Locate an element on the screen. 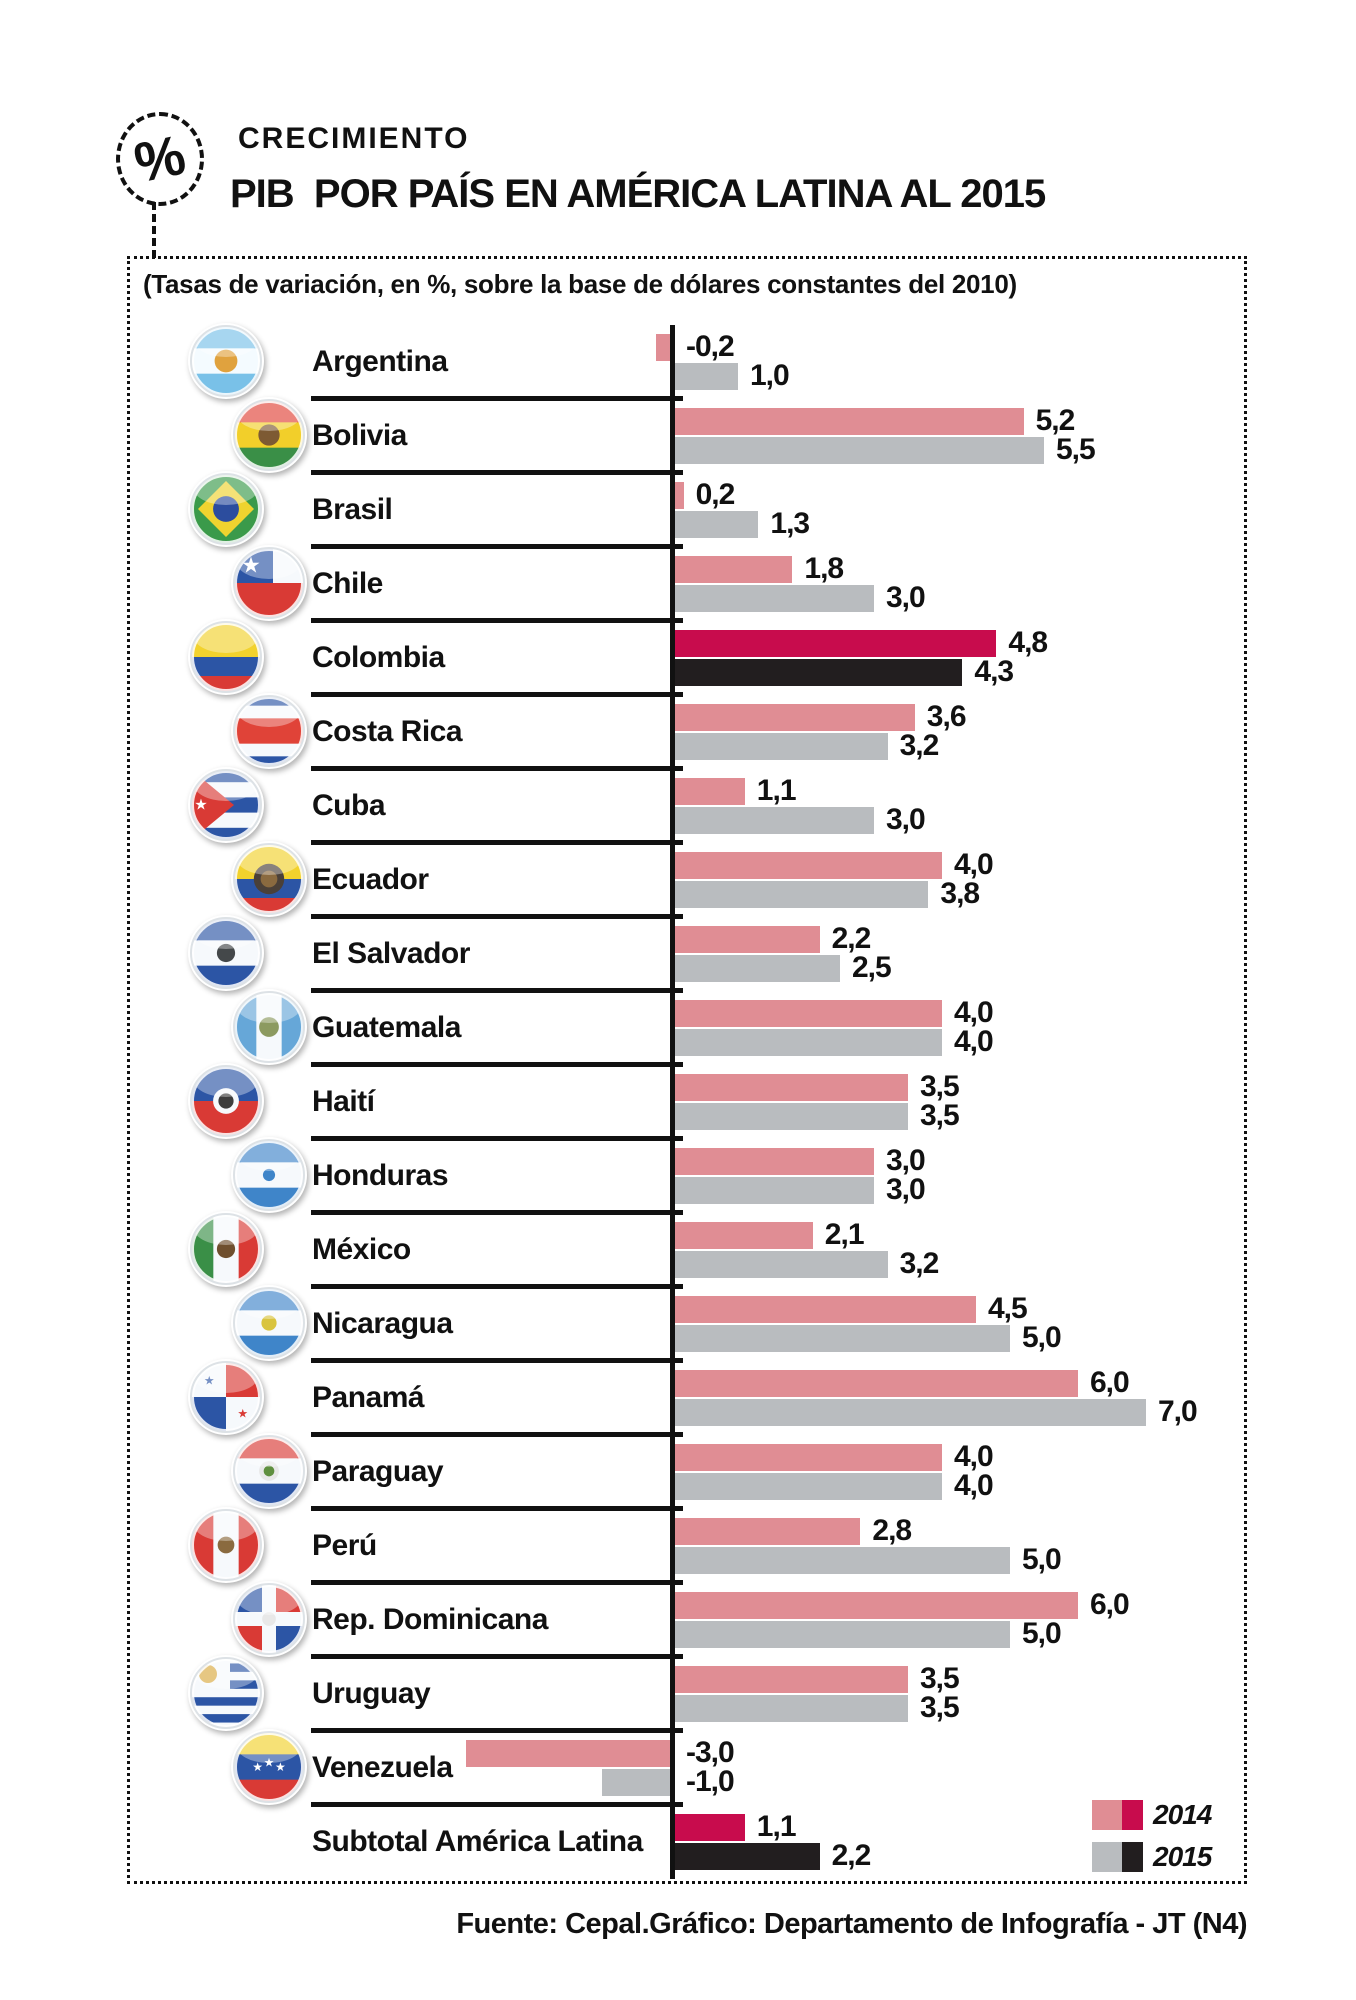 This screenshot has width=1356, height=2000. flag-icon-argentina is located at coordinates (226, 361).